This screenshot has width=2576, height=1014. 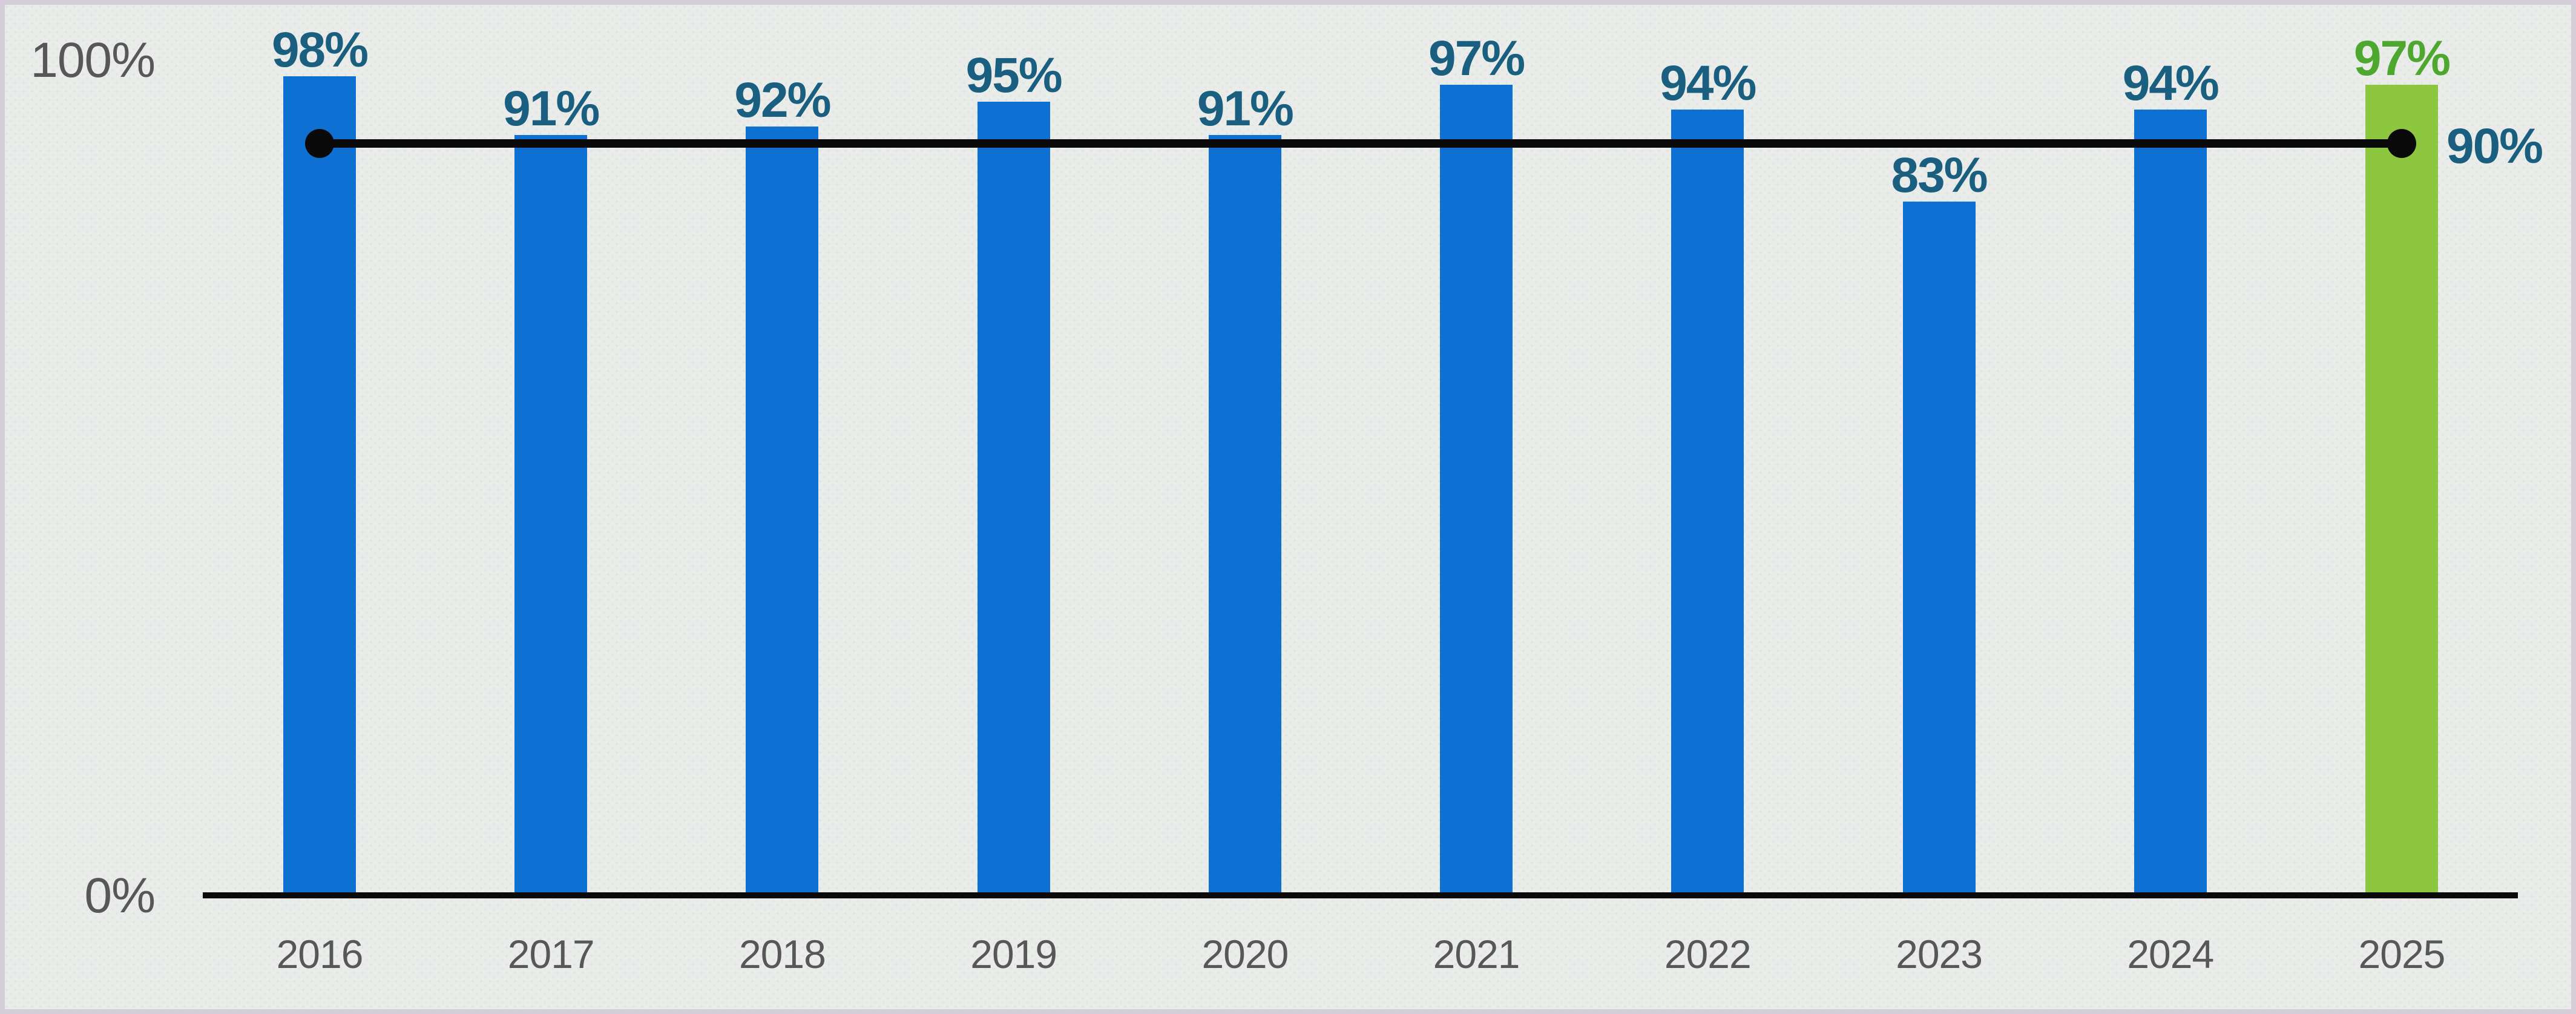 I want to click on bar-value-label-2023: 83%, so click(x=1939, y=176).